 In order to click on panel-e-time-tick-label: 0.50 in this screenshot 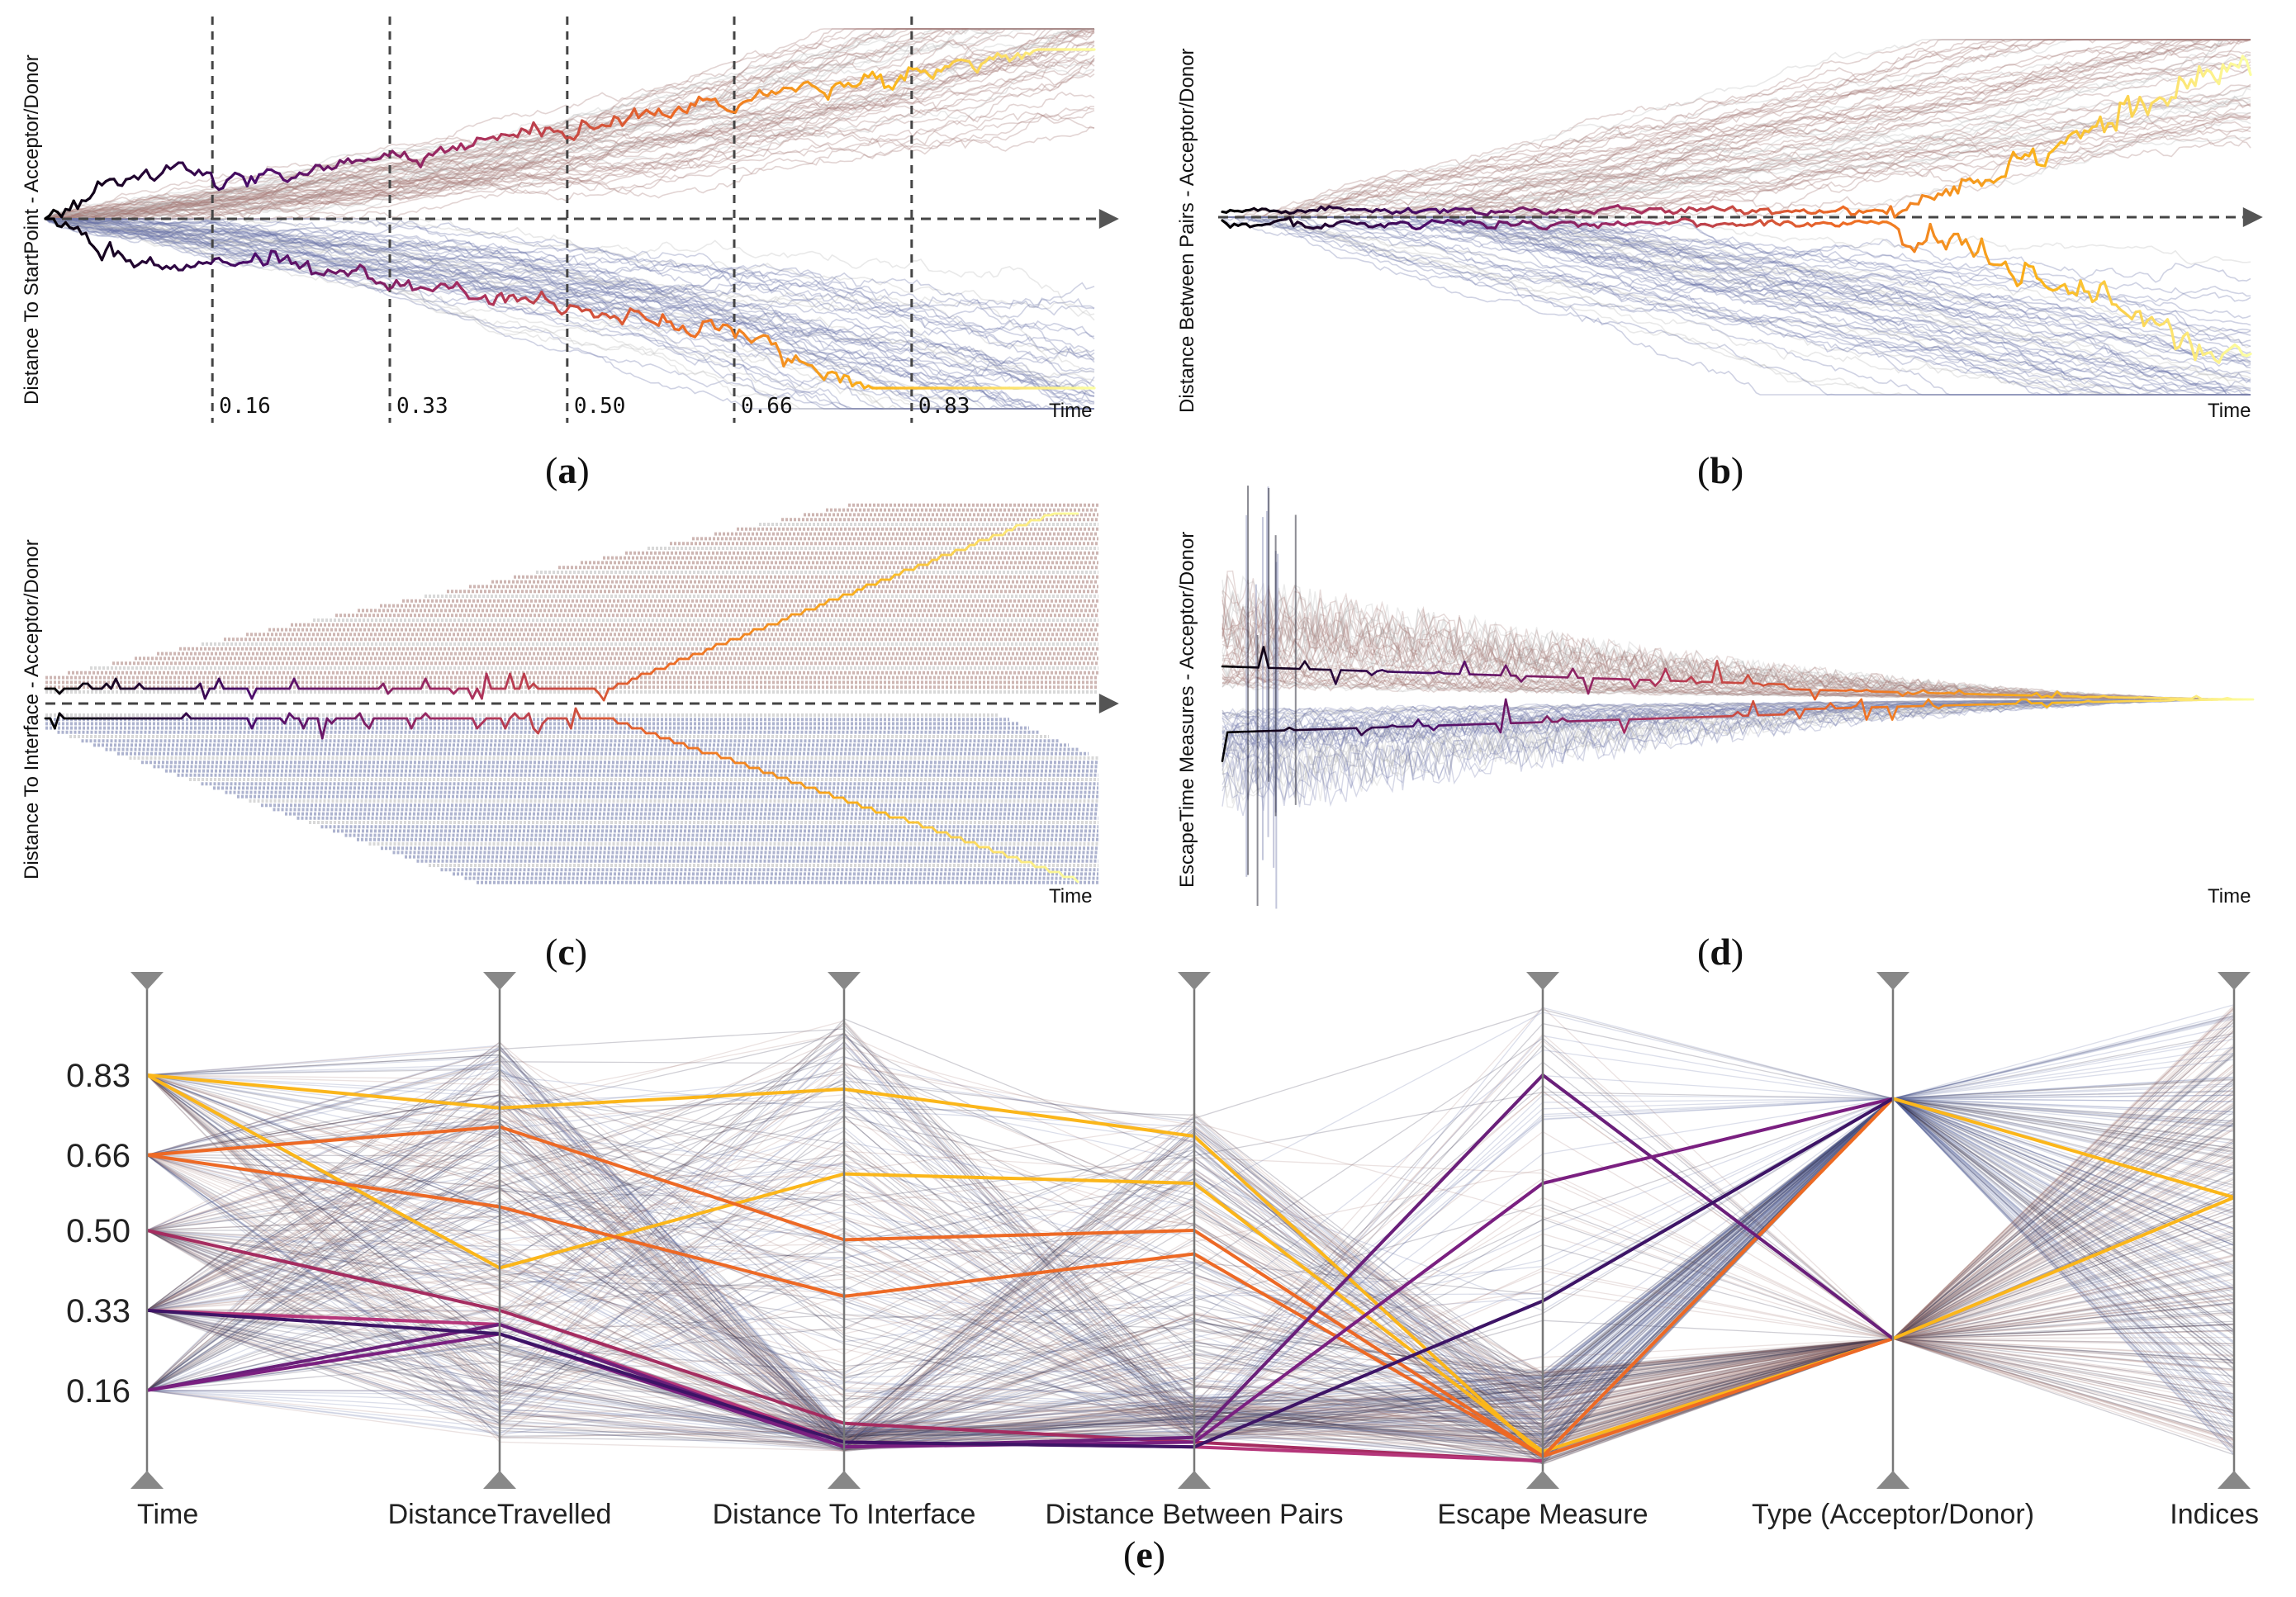, I will do `click(98, 1231)`.